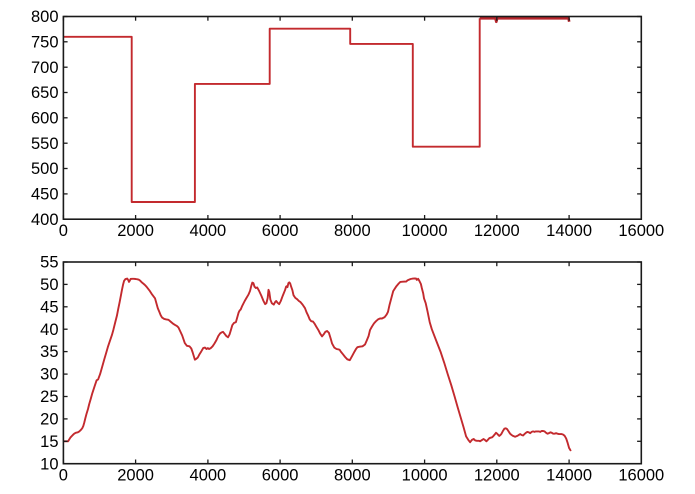  I want to click on svg-text: 30, so click(49, 375).